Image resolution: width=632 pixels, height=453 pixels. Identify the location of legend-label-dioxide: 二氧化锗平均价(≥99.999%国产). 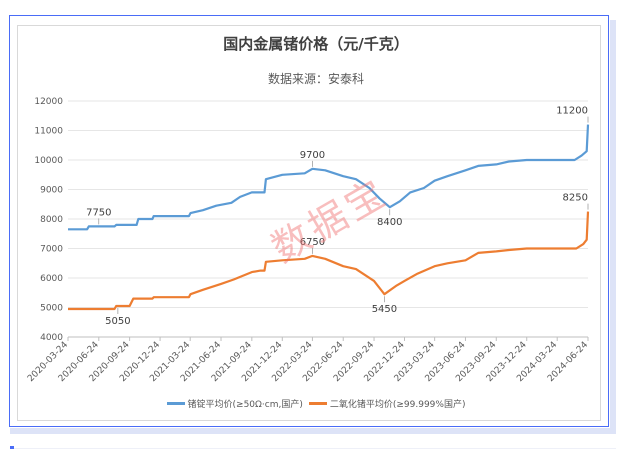
(397, 405).